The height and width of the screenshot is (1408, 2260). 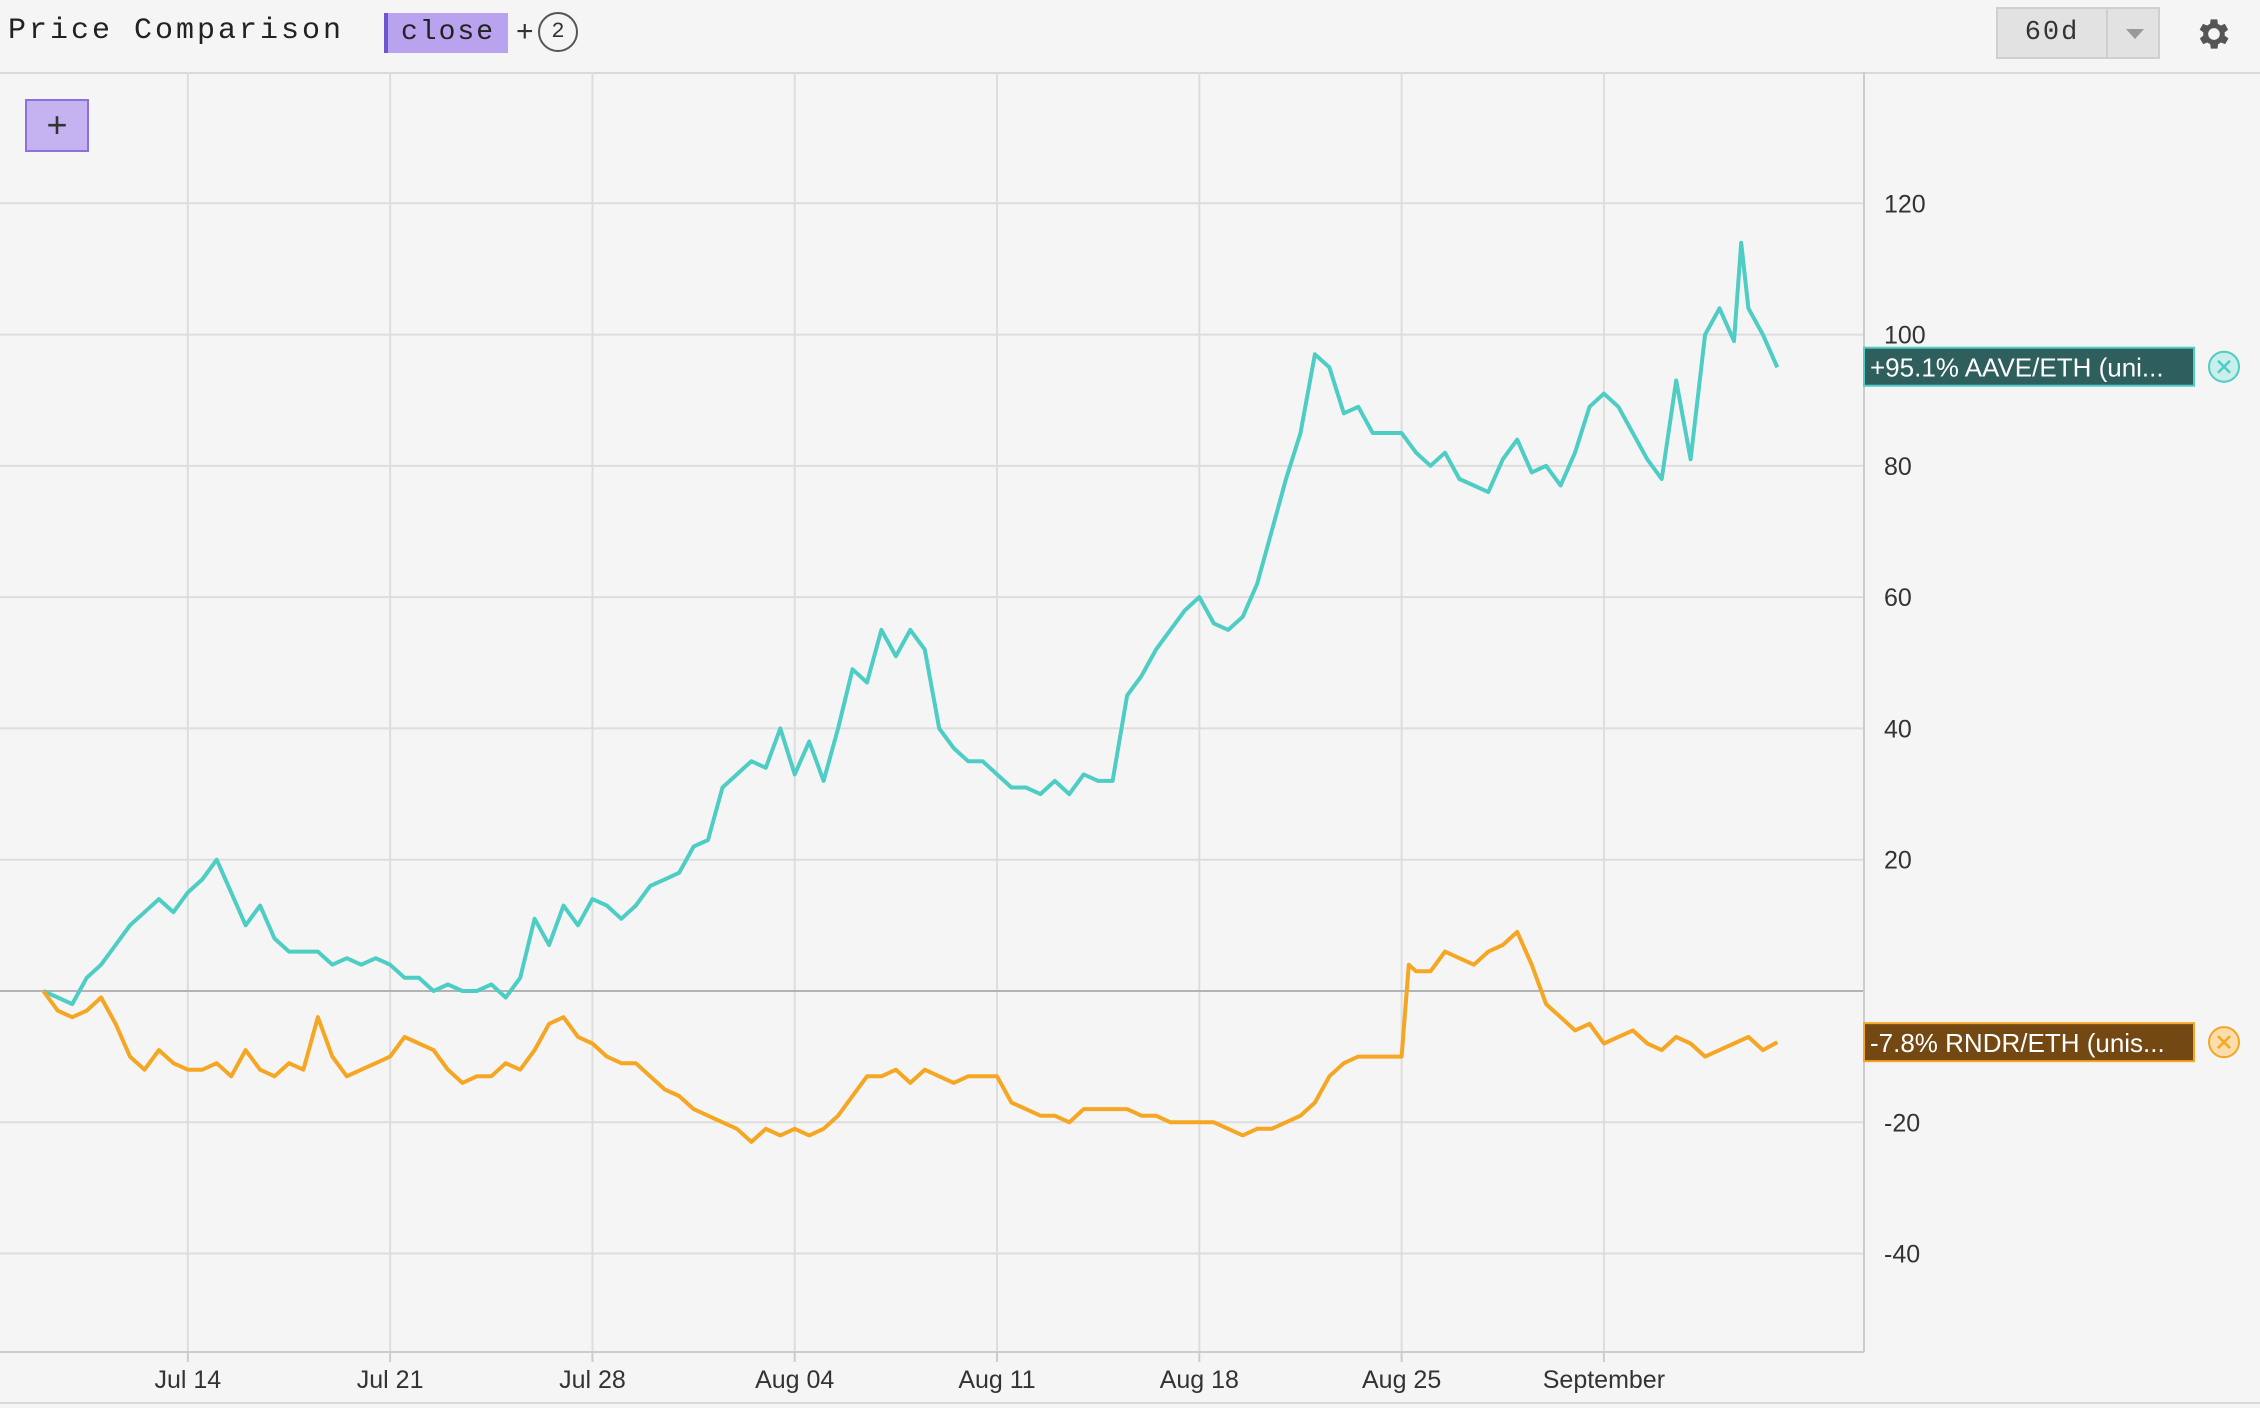 I want to click on add-series-plus: +, so click(x=525, y=31).